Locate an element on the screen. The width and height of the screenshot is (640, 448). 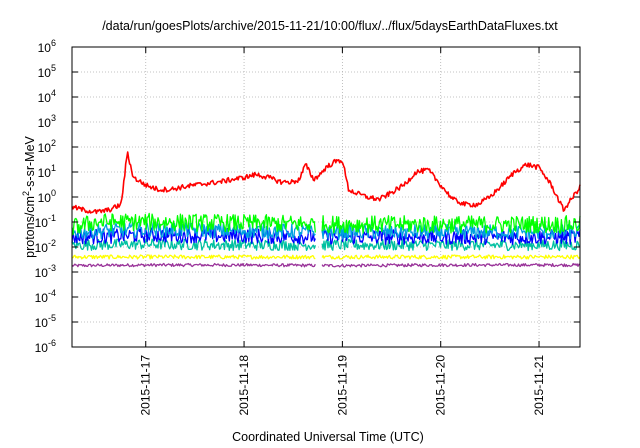
y-tick-exp: -2 is located at coordinates (52, 243).